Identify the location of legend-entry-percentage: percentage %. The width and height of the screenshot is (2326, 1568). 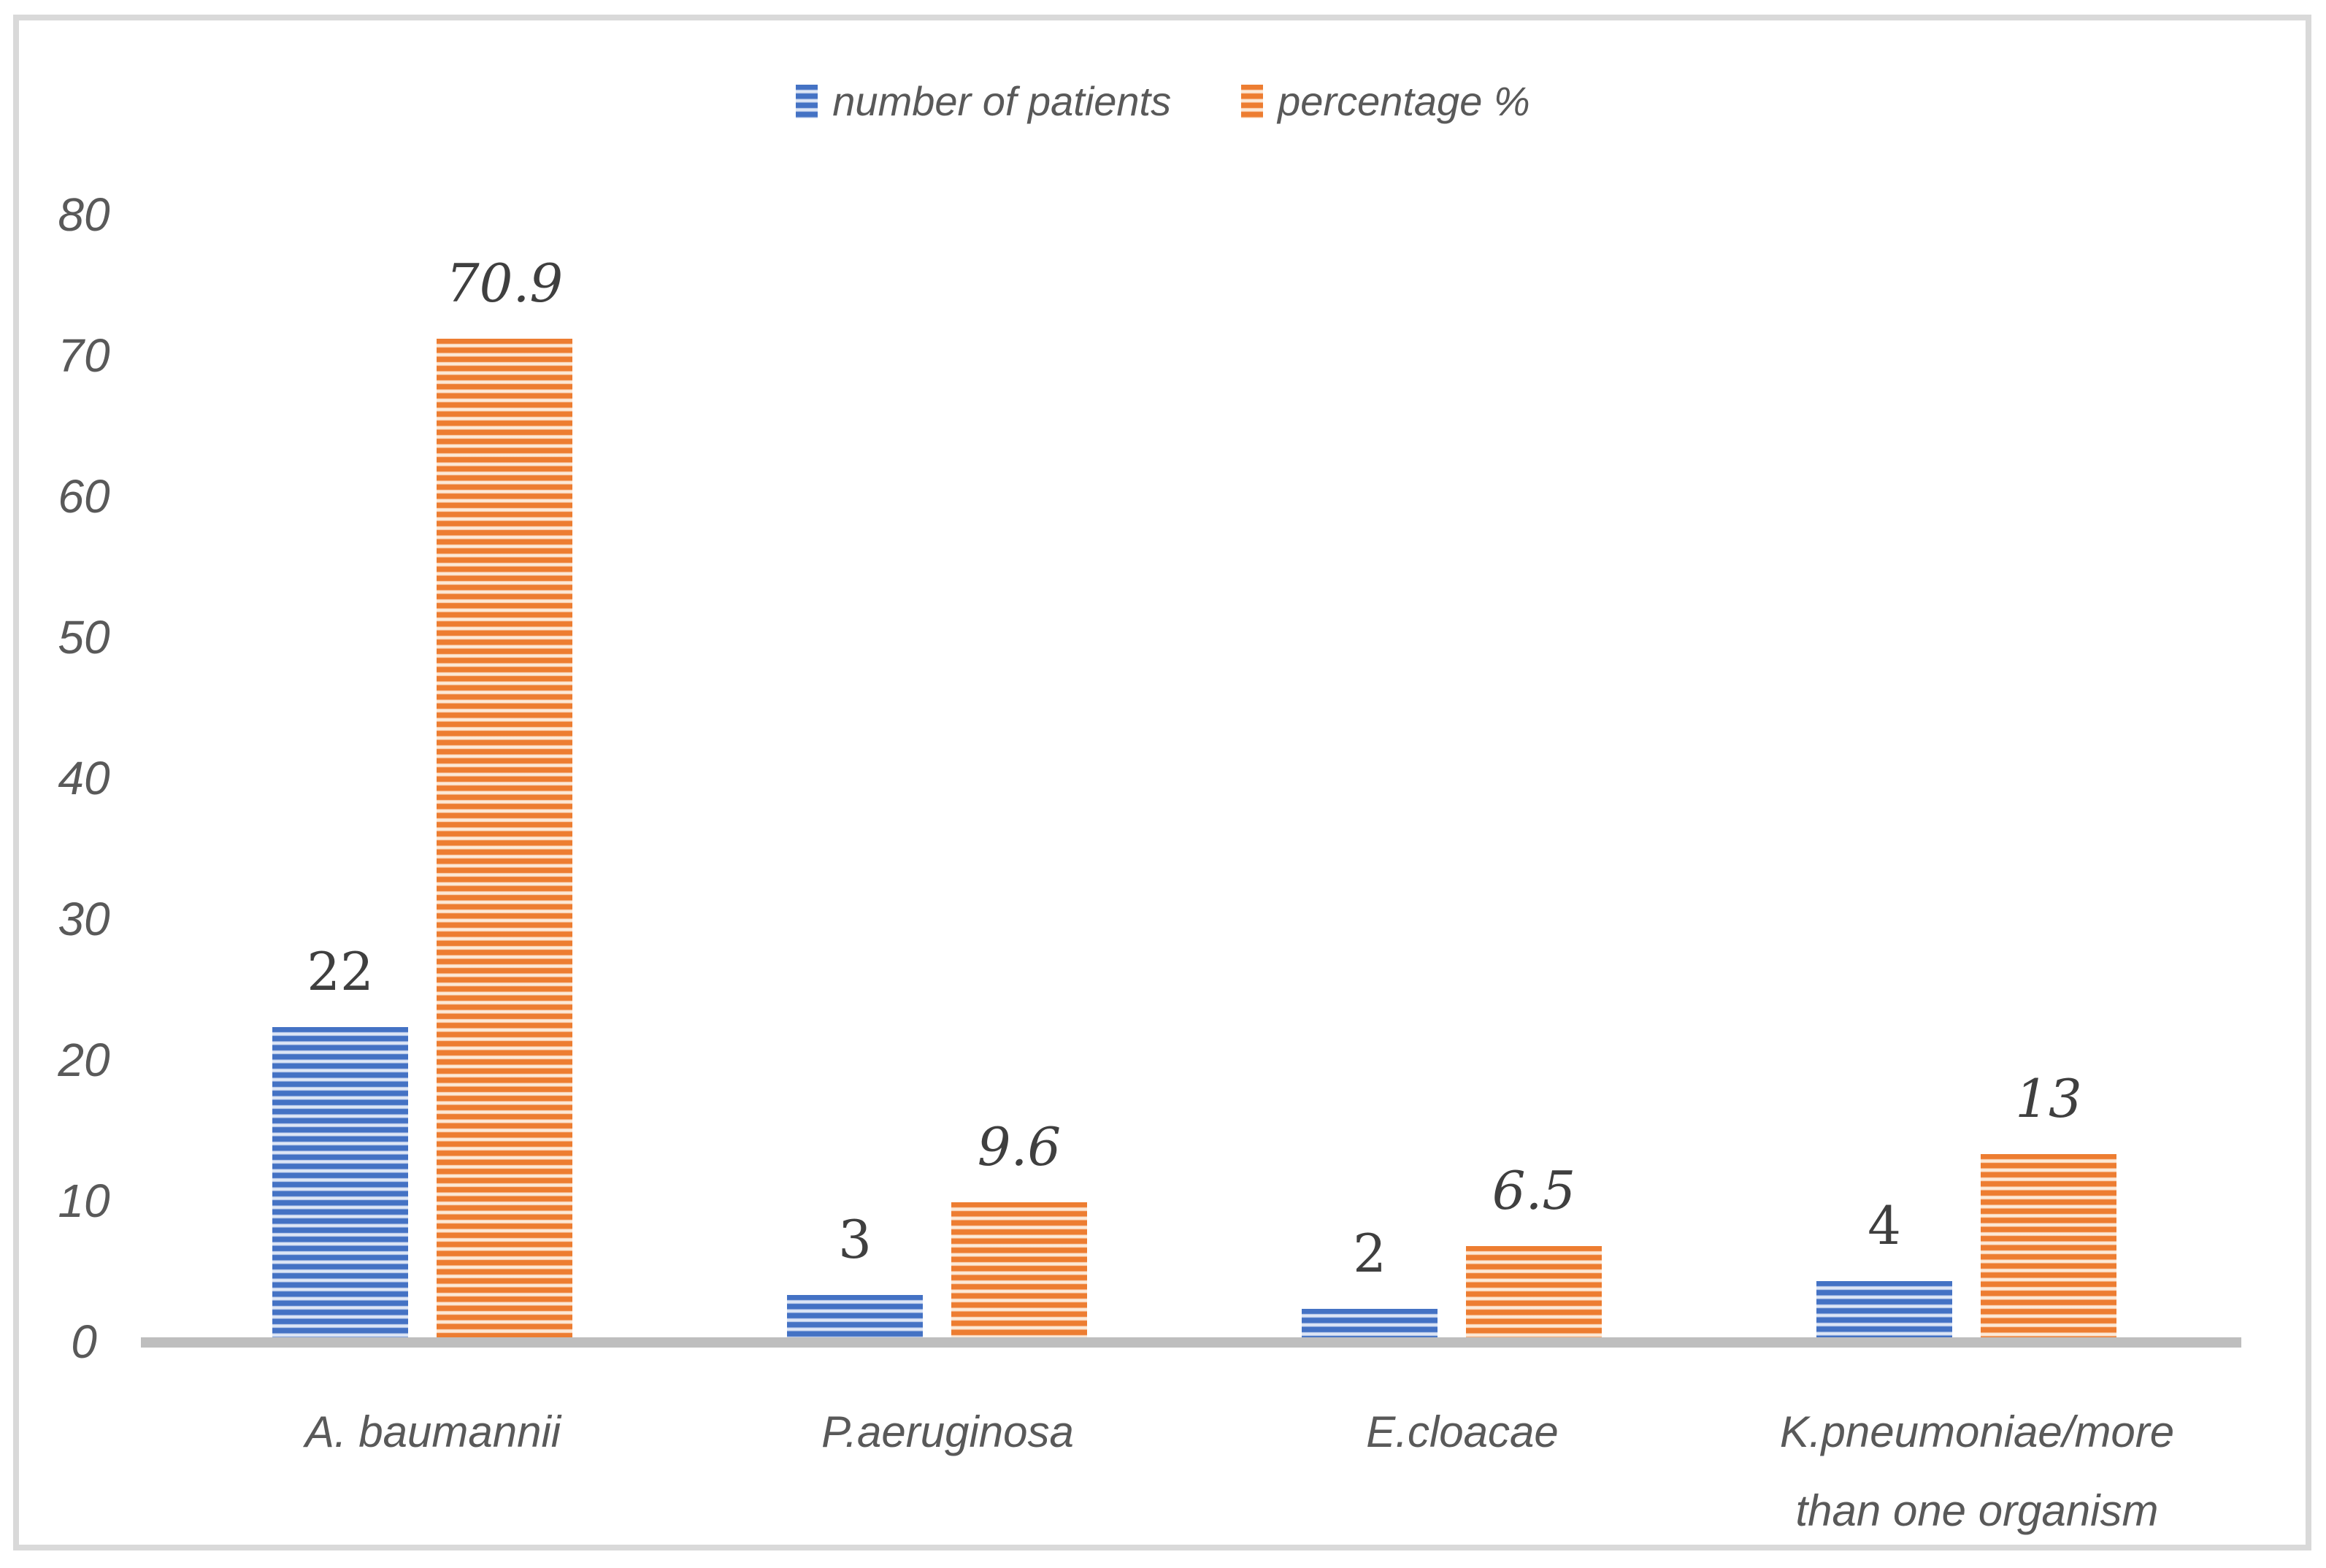
(1385, 101).